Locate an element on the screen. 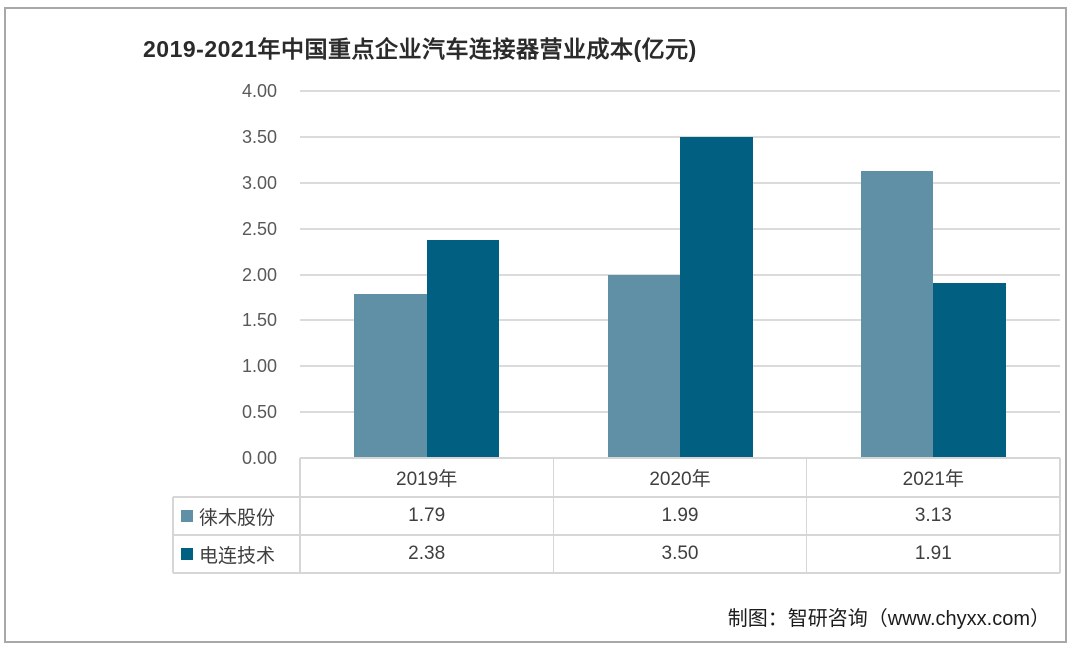 The image size is (1075, 651). bar-徕木股份-2021年 is located at coordinates (897, 314).